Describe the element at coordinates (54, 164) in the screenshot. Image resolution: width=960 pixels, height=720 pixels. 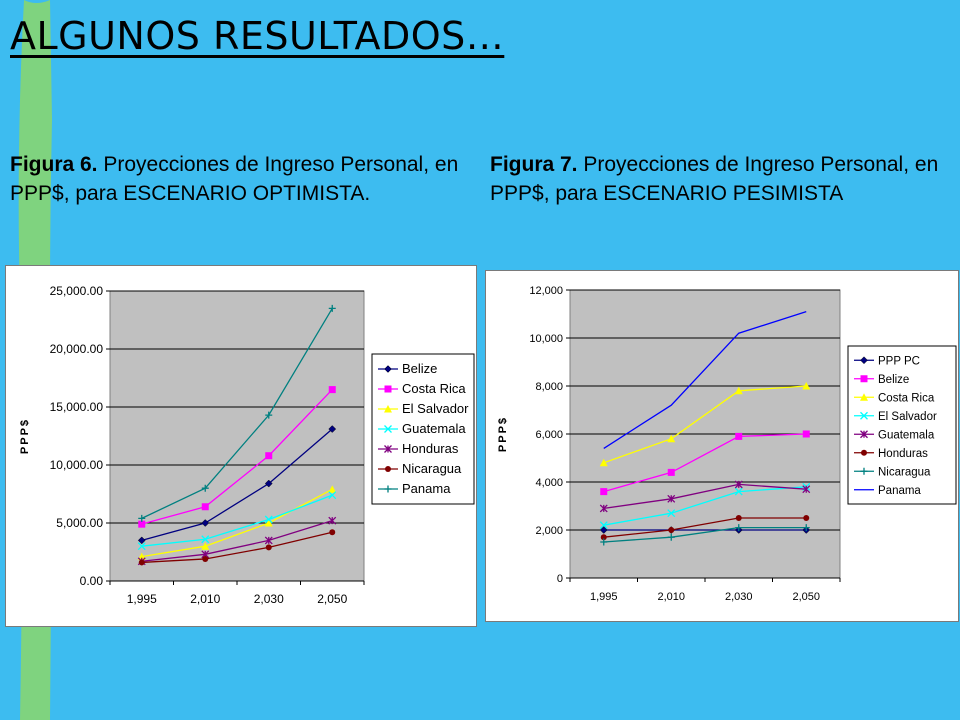
I see `figure-6-label: Figura 6.` at that location.